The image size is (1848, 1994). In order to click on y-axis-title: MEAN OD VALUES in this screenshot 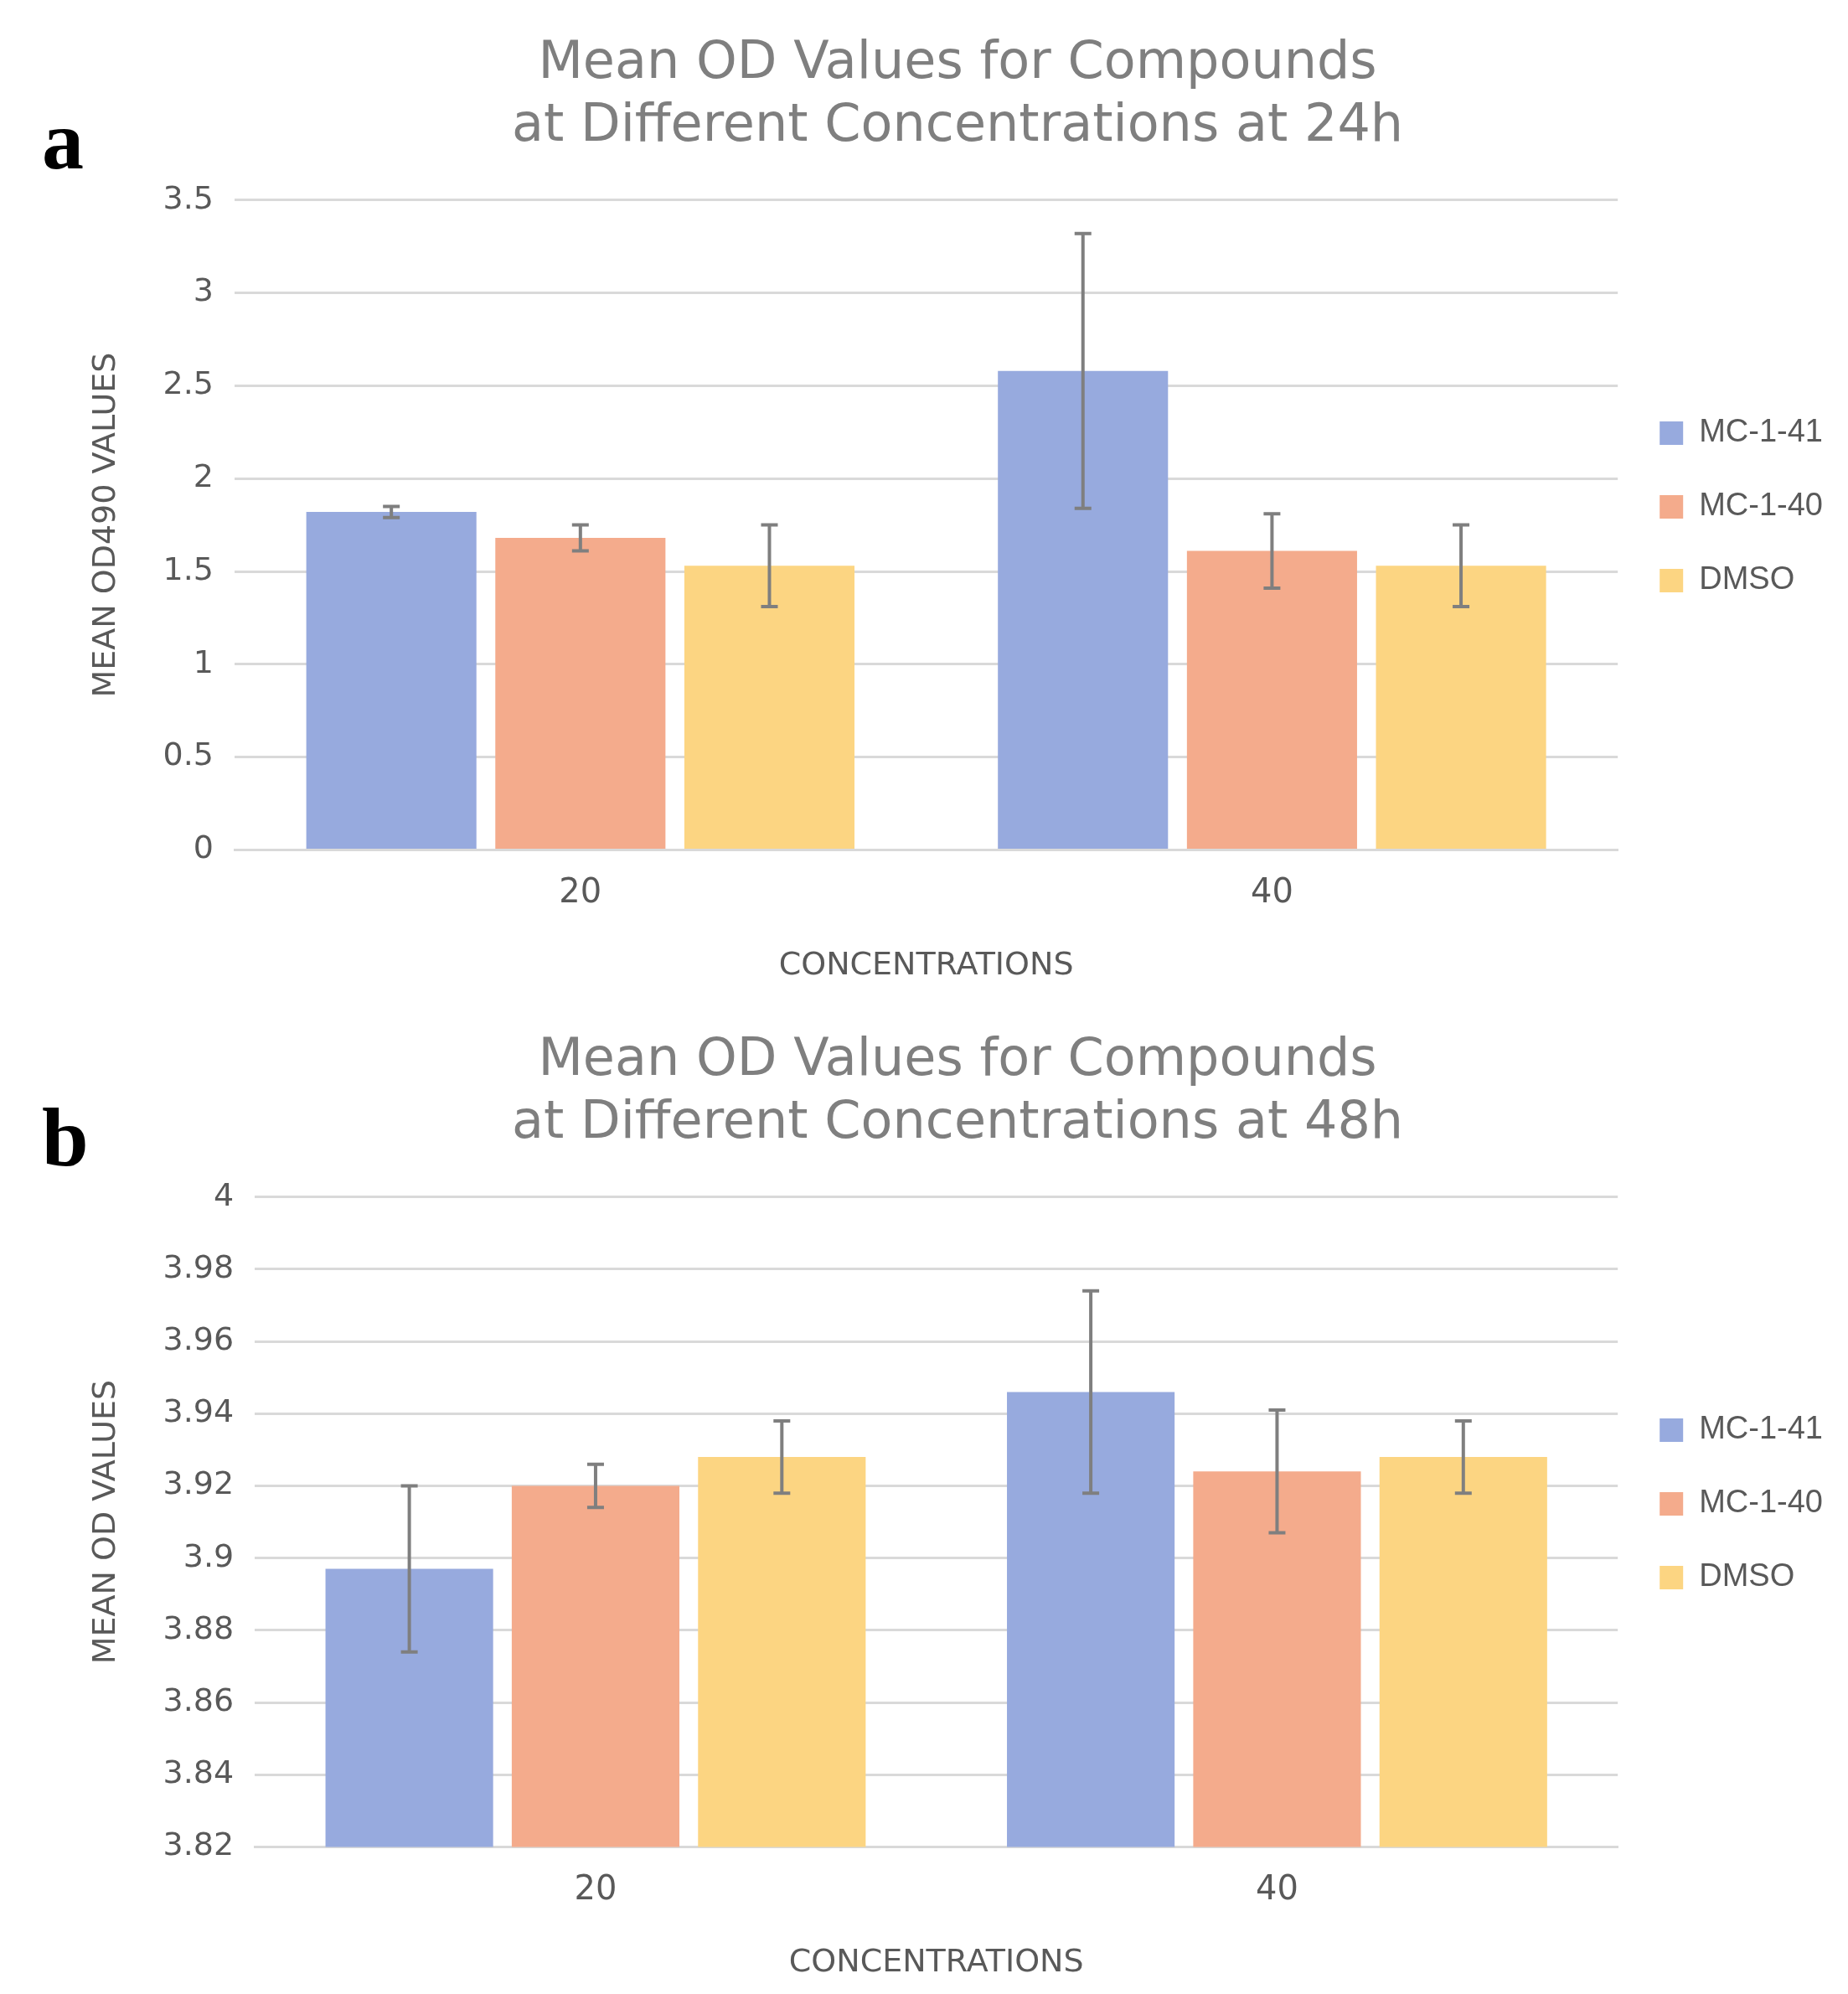, I will do `click(103, 1522)`.